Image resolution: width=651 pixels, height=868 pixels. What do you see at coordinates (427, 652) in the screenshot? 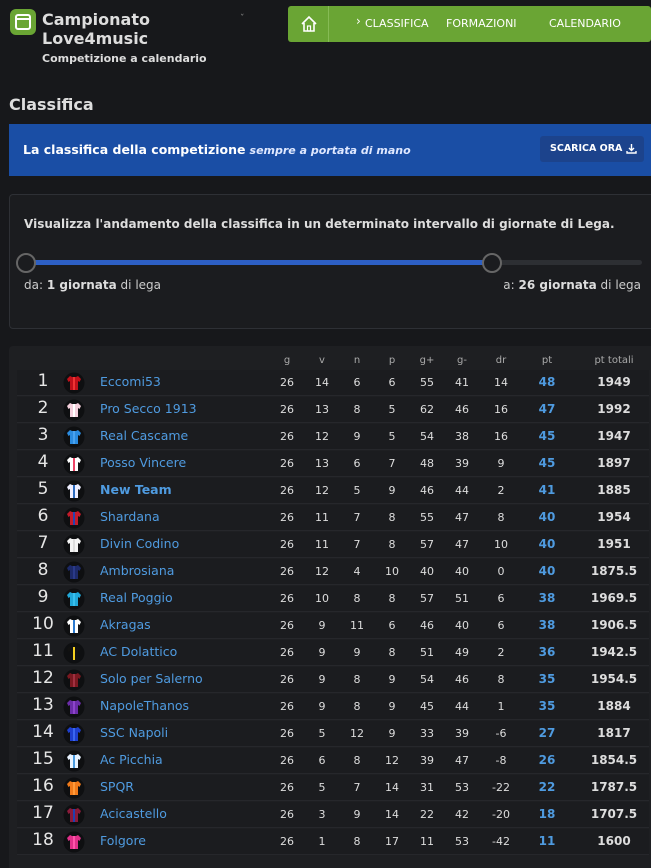
I see `stat-cell: 51` at bounding box center [427, 652].